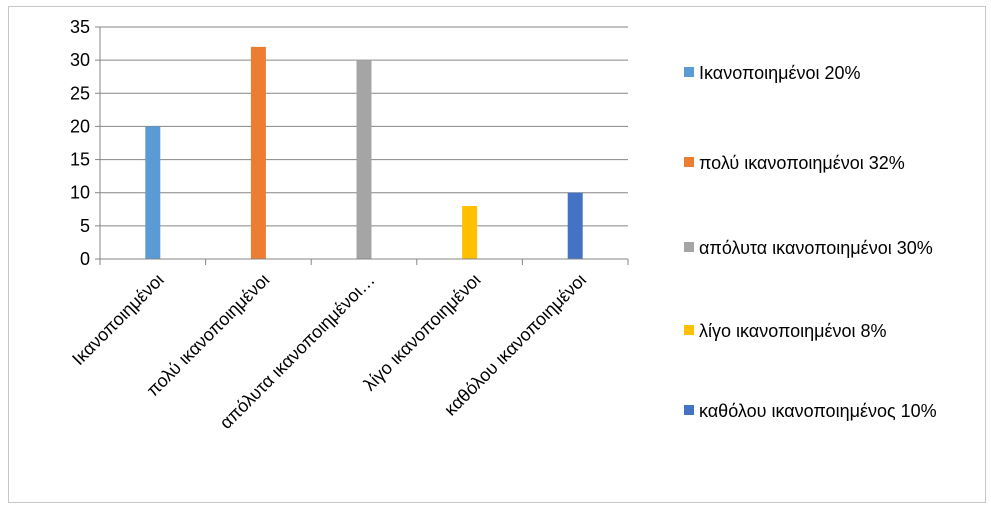  Describe the element at coordinates (85, 259) in the screenshot. I see `y-tick-label: 0` at that location.